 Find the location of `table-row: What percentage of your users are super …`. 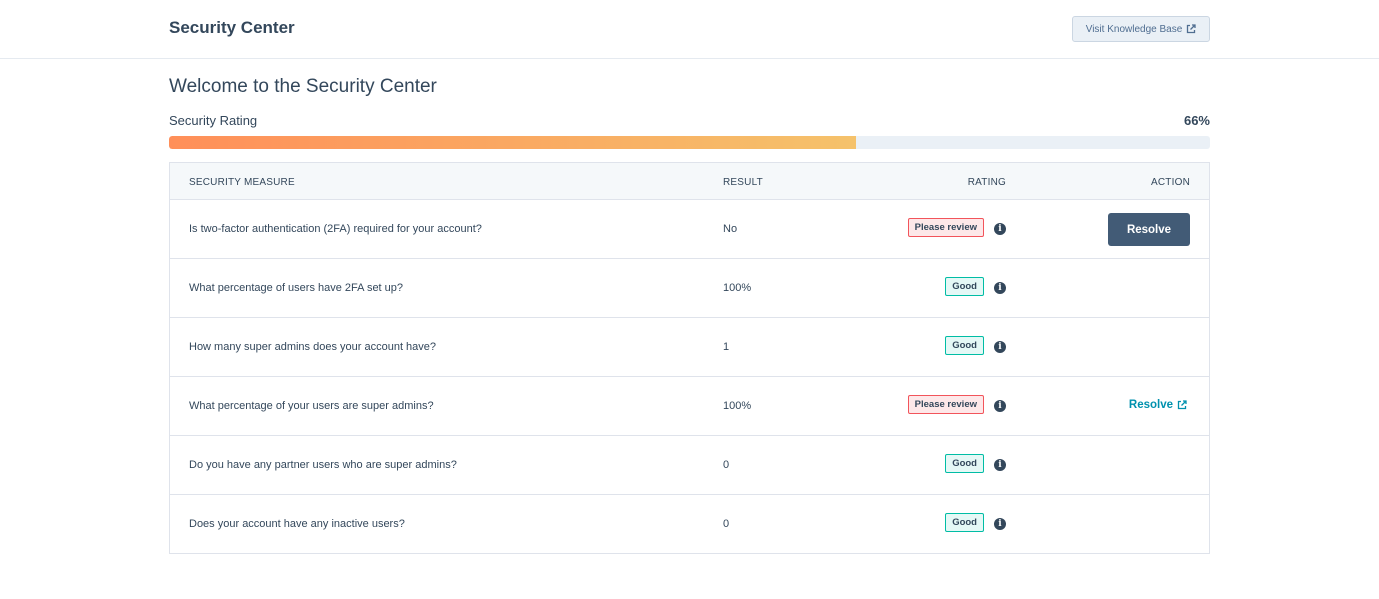

table-row: What percentage of your users are super … is located at coordinates (689, 406).